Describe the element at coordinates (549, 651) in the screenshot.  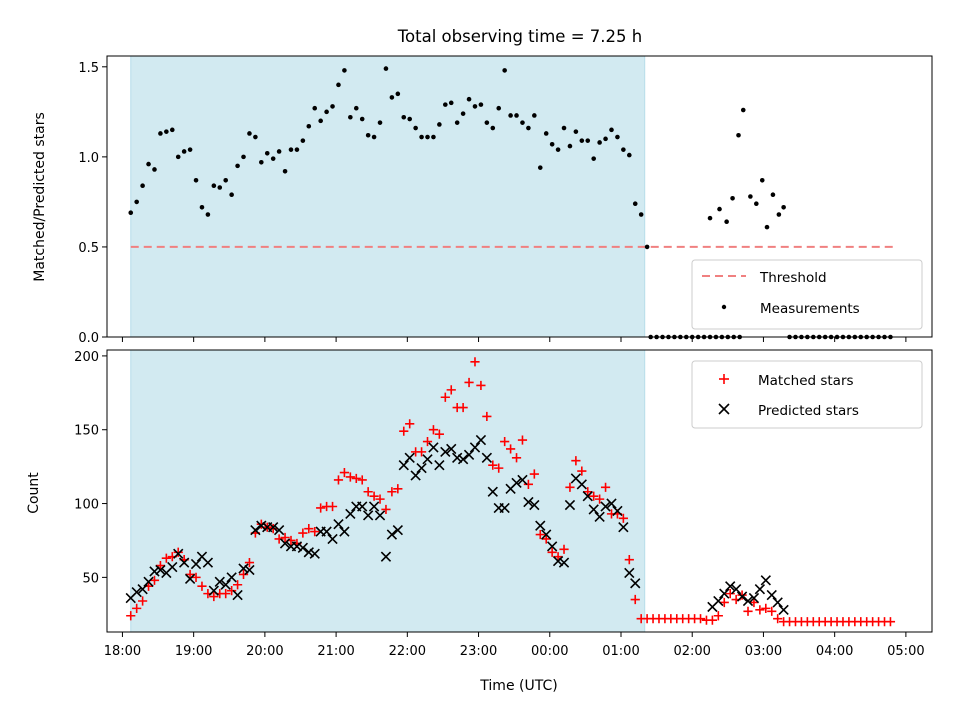
I see `x-tick-label: 00:00` at that location.